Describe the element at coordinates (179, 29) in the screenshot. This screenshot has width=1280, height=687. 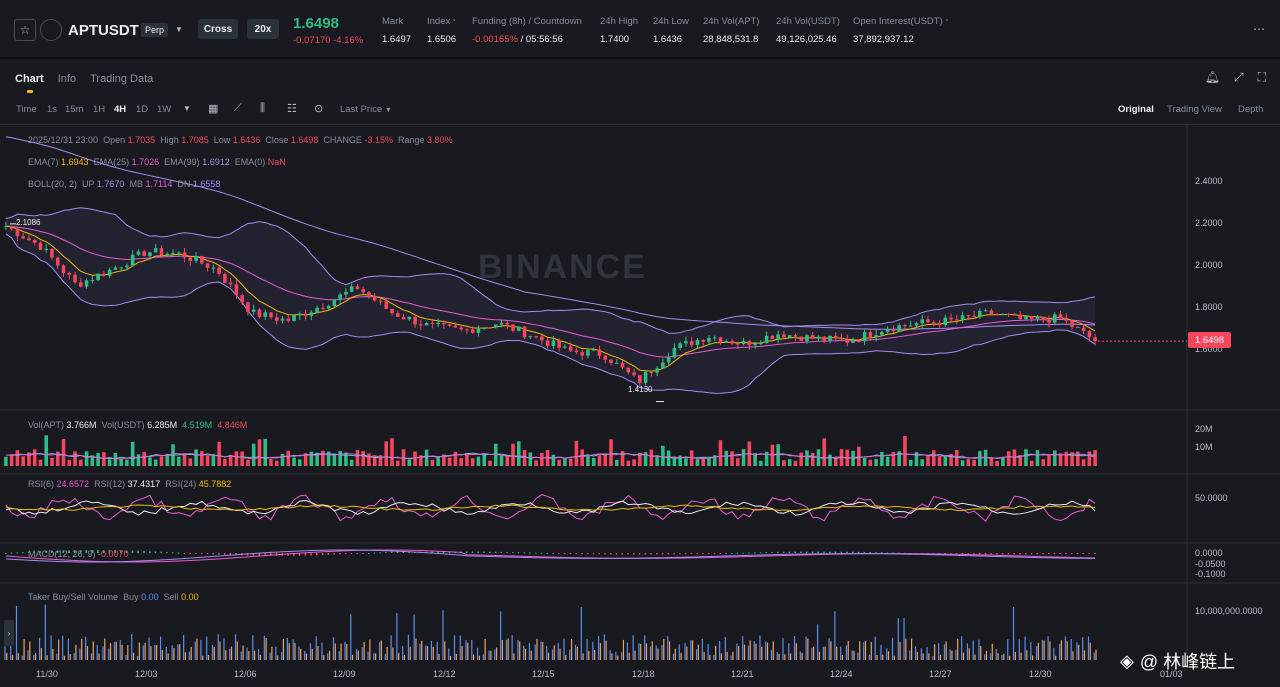
I see `symbol-dropdown-icon: ▼` at that location.